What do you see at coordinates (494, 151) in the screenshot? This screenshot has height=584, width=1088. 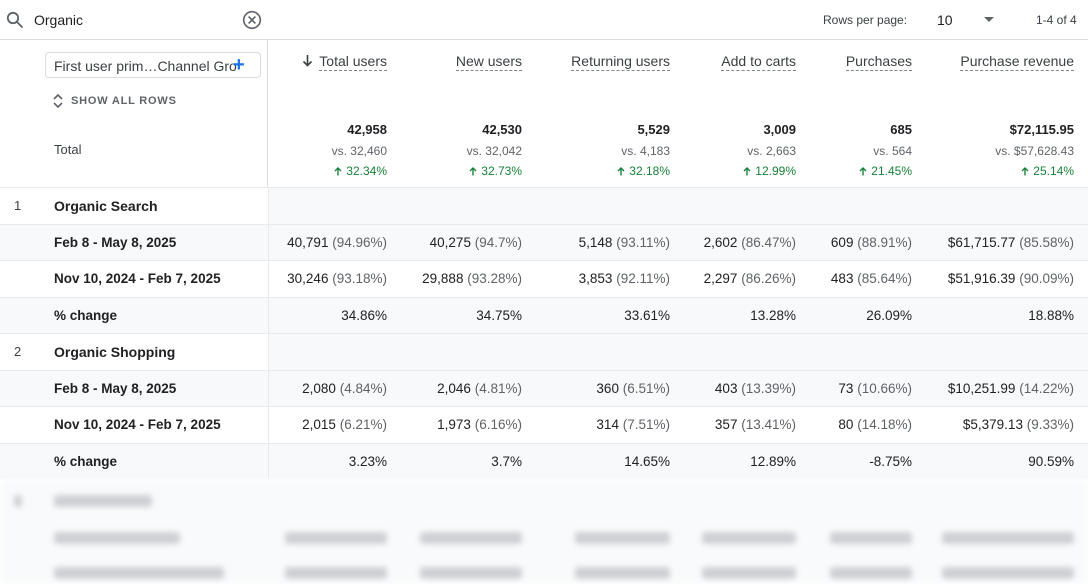 I see `total-comparison: vs. 32,042` at bounding box center [494, 151].